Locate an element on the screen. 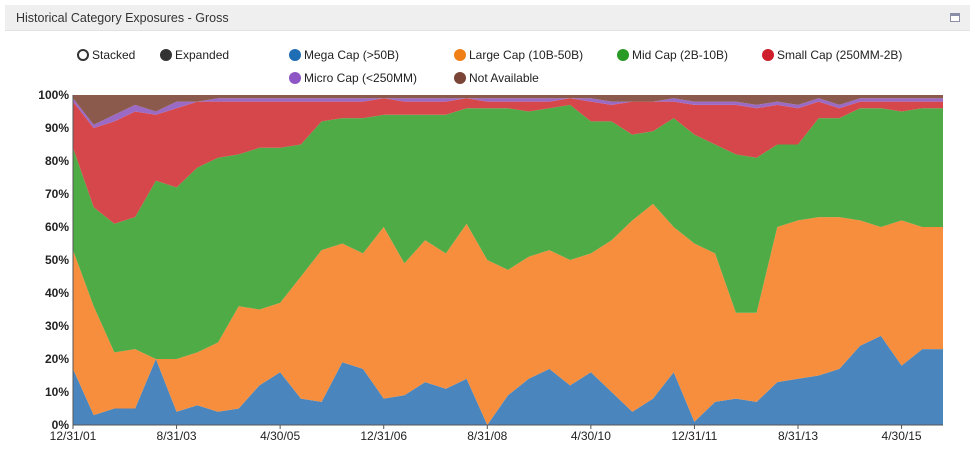 The image size is (975, 454). panel-header: Historical Category Exposures - Gross is located at coordinates (487, 18).